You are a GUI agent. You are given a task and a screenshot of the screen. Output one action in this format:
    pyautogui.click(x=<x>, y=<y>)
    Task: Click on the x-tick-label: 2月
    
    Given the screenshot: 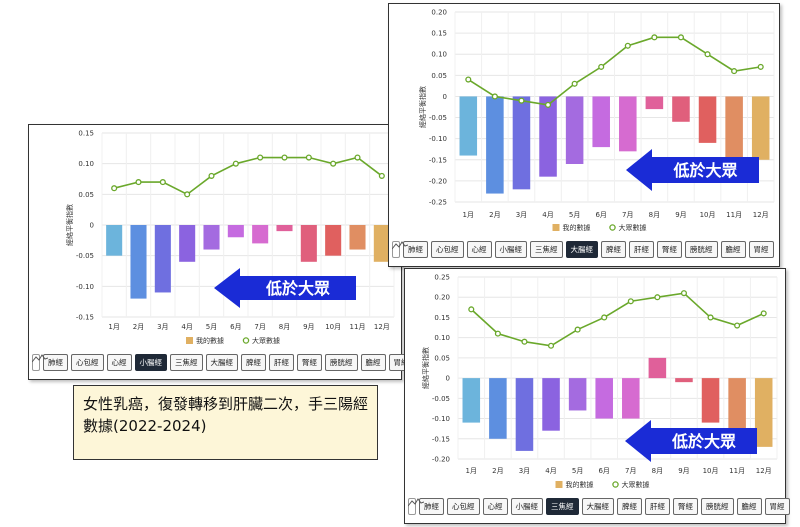 What is the action you would take?
    pyautogui.click(x=497, y=471)
    